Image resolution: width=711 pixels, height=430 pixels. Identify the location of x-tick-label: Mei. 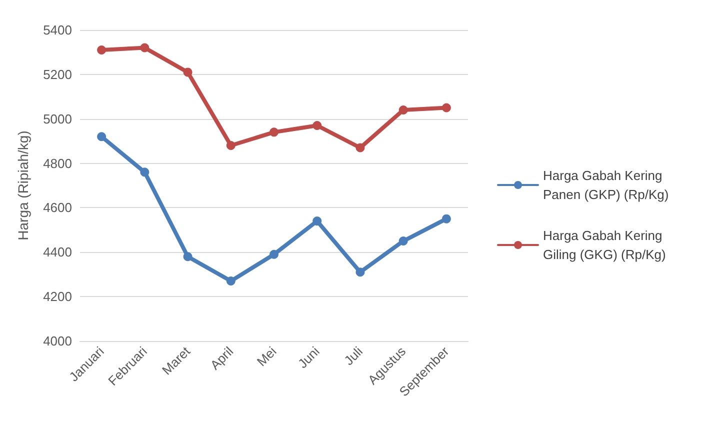
(267, 357).